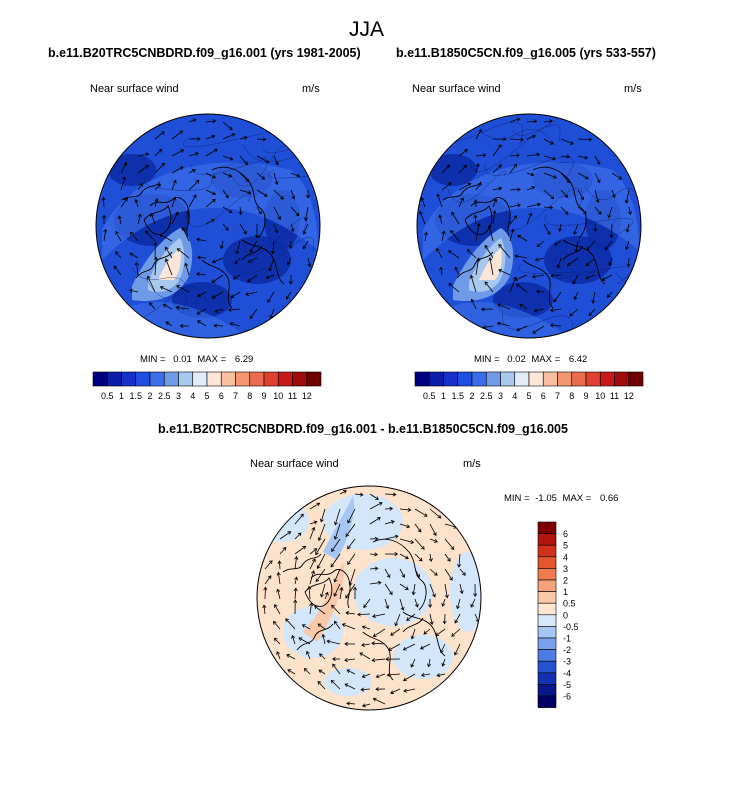  I want to click on negative-anomaly-region, so click(283, 522).